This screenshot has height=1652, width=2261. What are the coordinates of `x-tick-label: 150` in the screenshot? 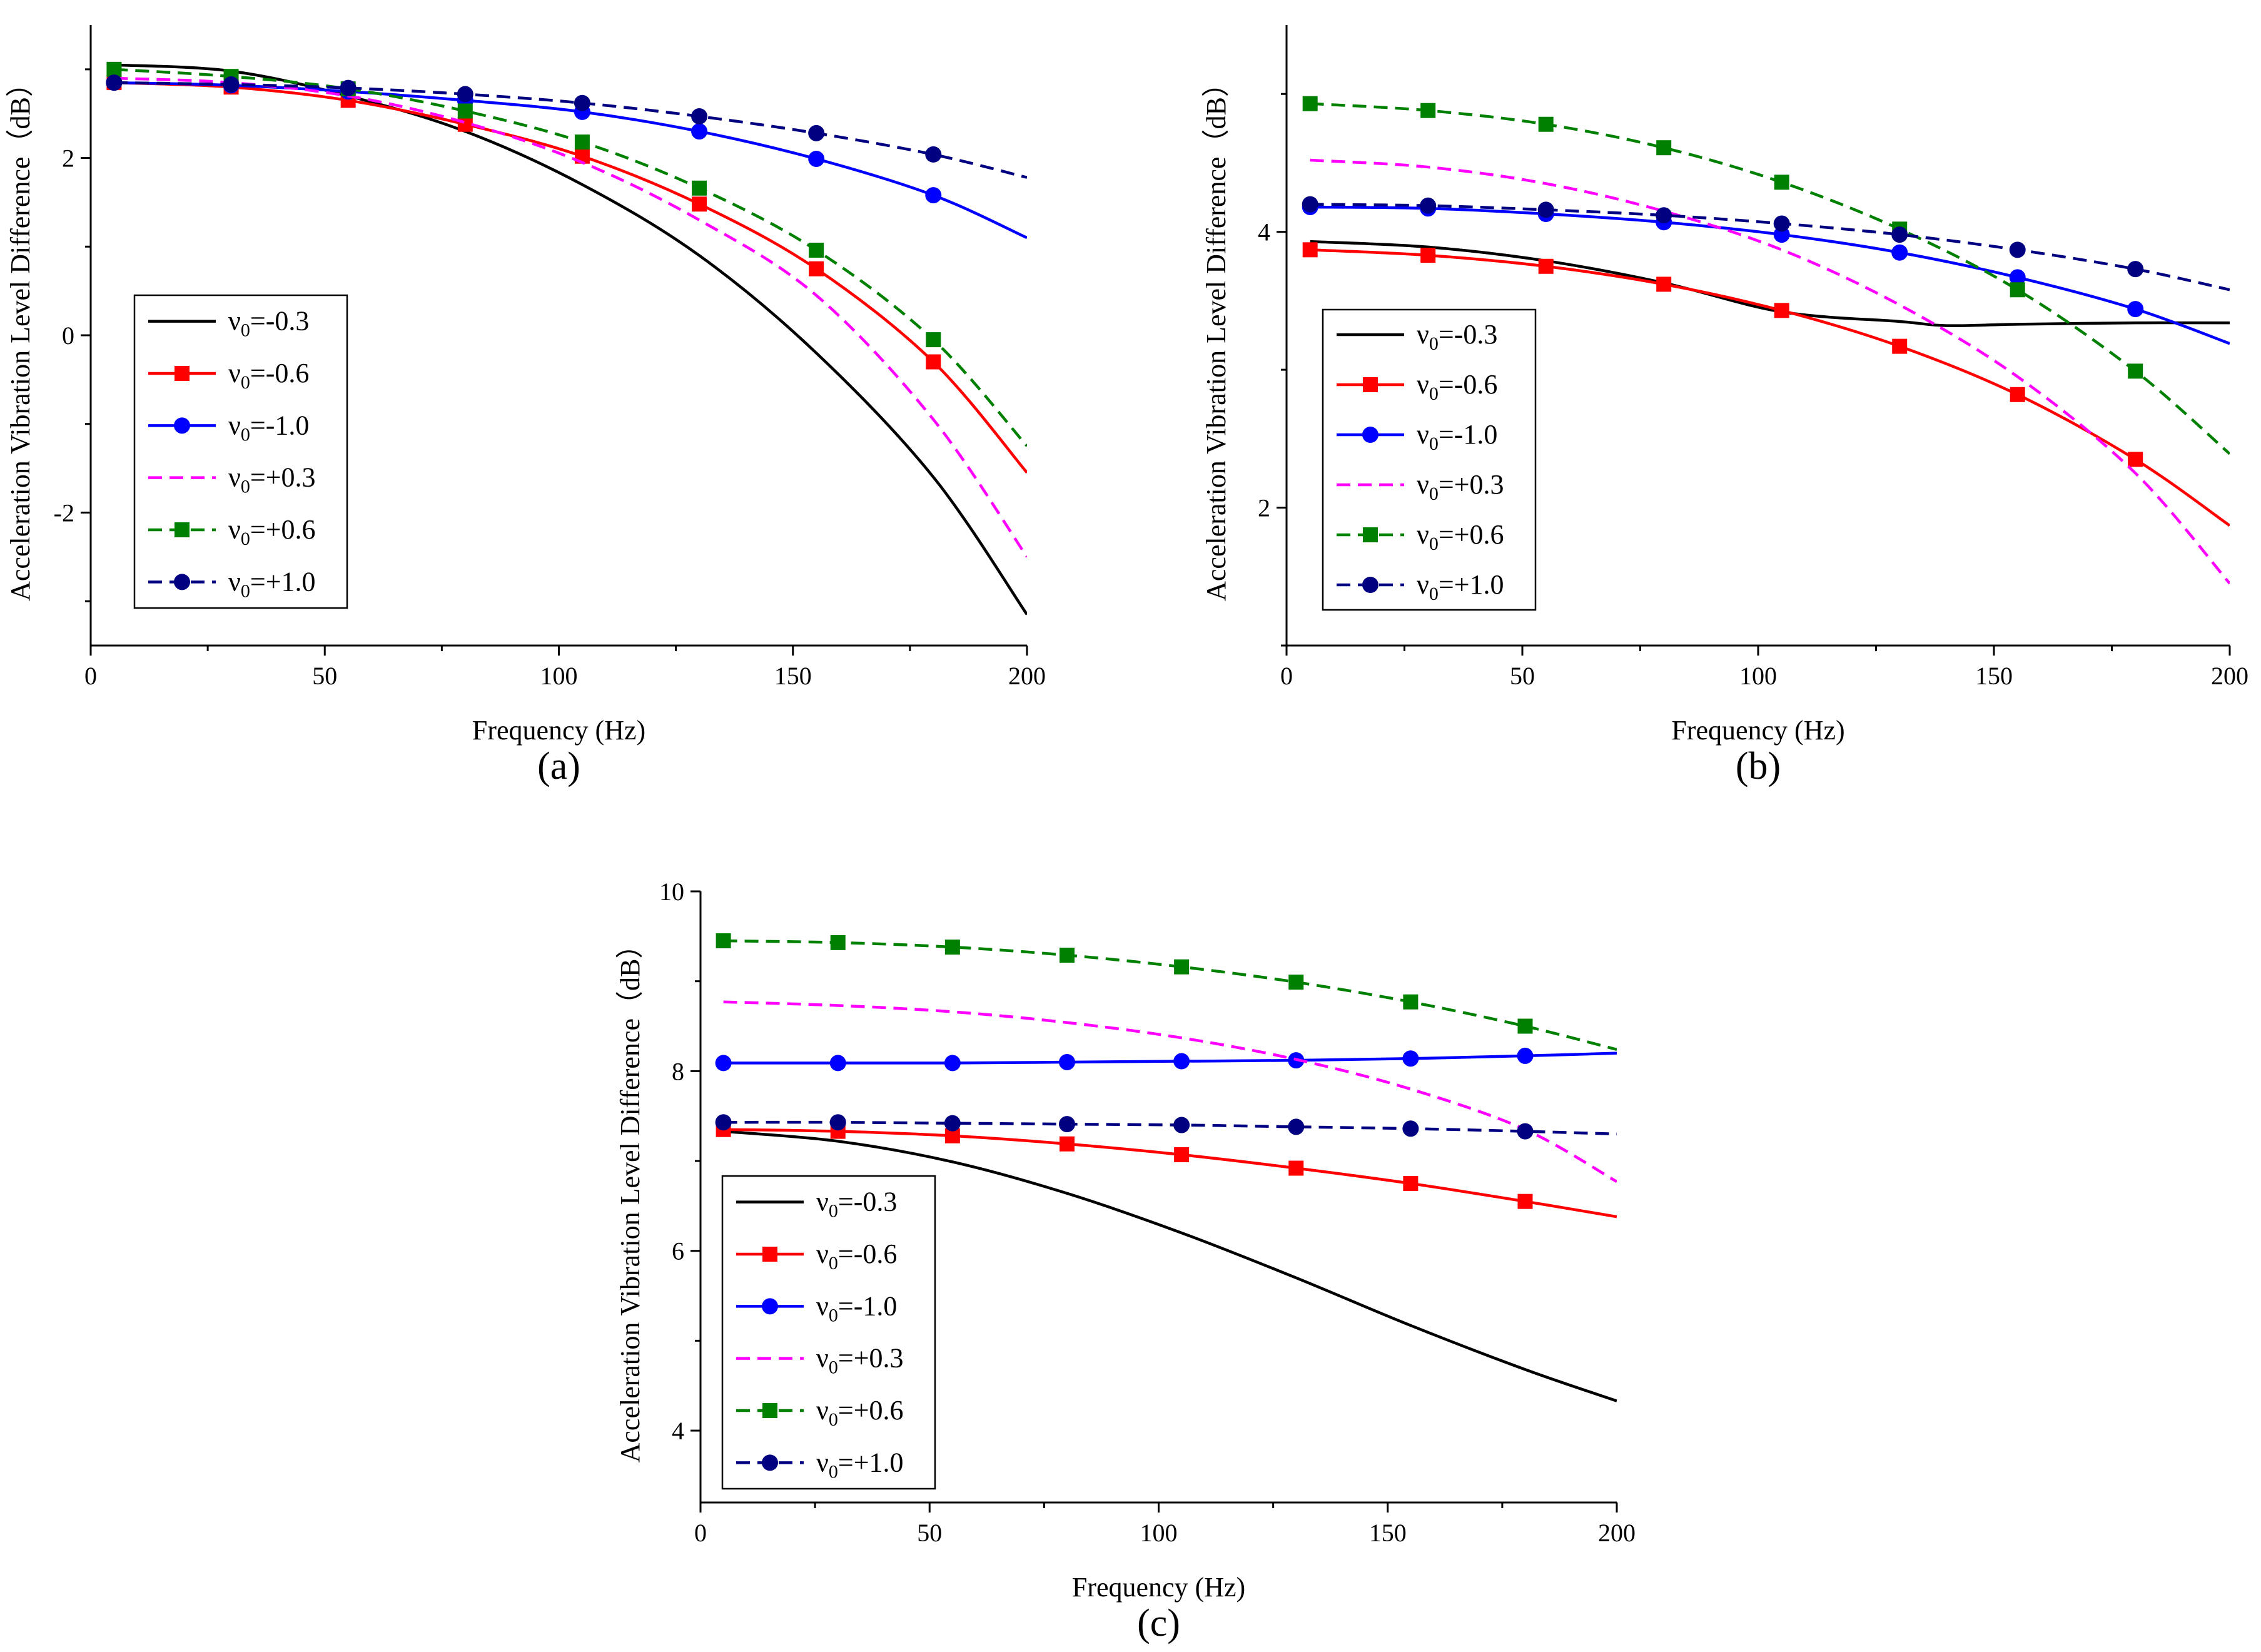 It's located at (1388, 1533).